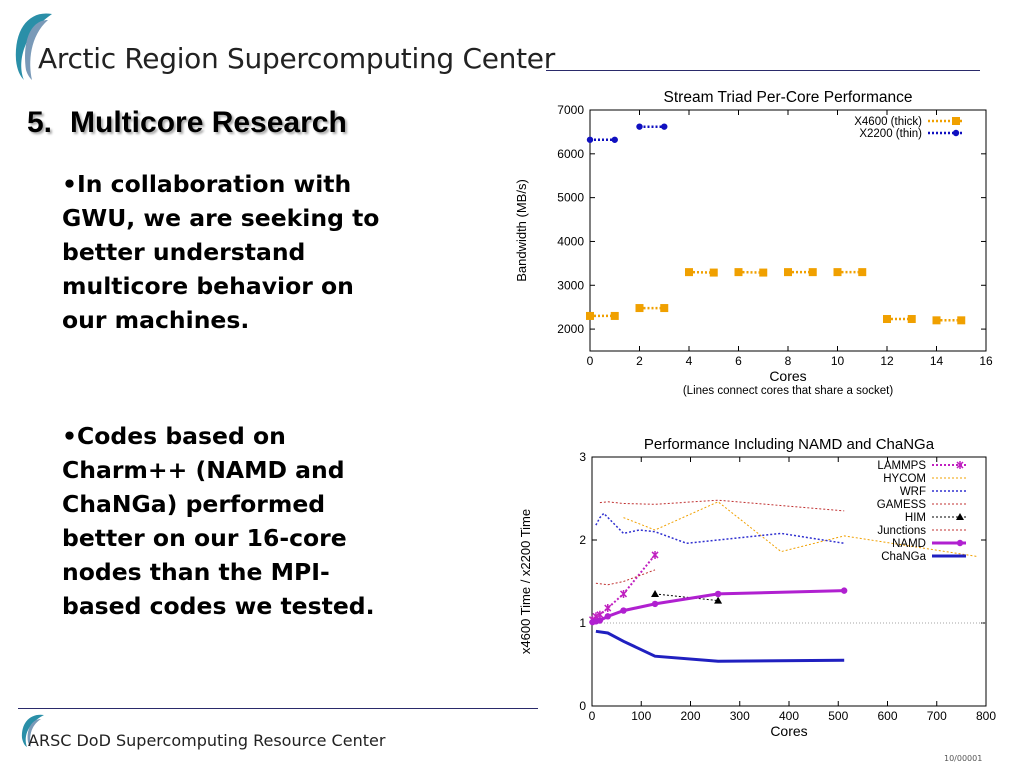 The width and height of the screenshot is (1024, 768). Describe the element at coordinates (913, 492) in the screenshot. I see `legend-label: WRF` at that location.